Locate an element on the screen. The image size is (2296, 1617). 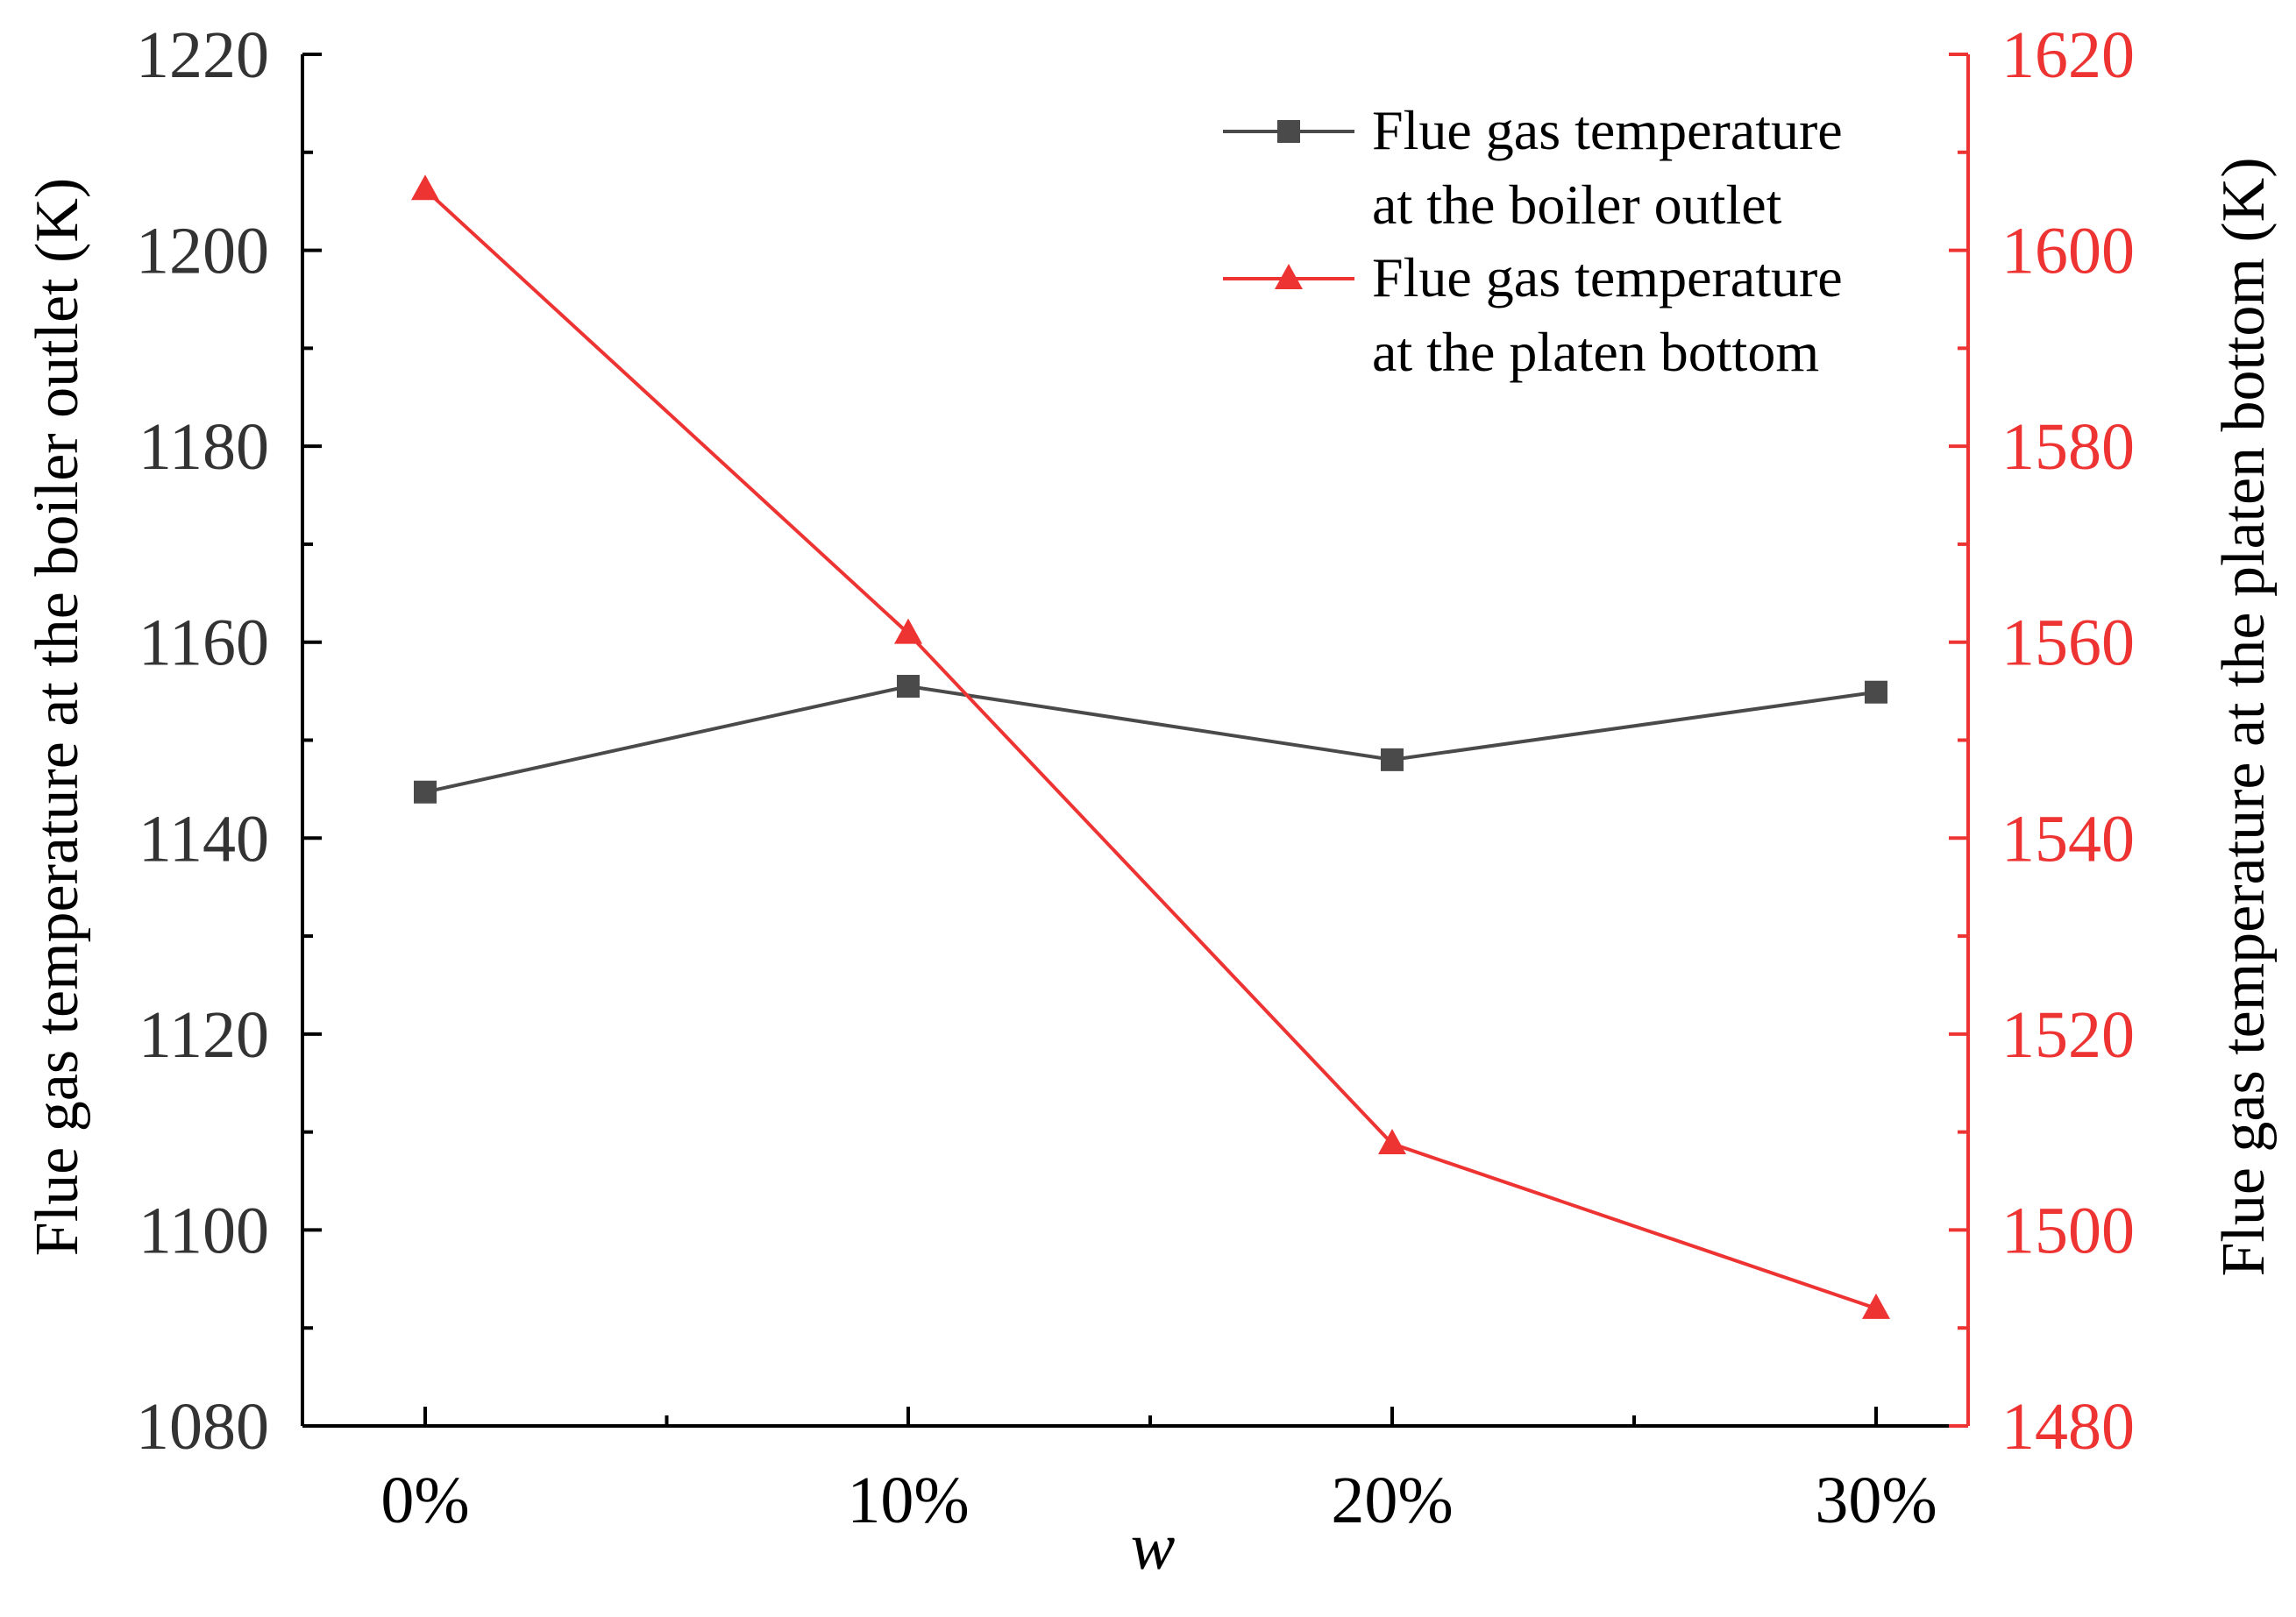
legend-item-1: Flue gas temperature at the boiler outlet is located at coordinates (1533, 167).